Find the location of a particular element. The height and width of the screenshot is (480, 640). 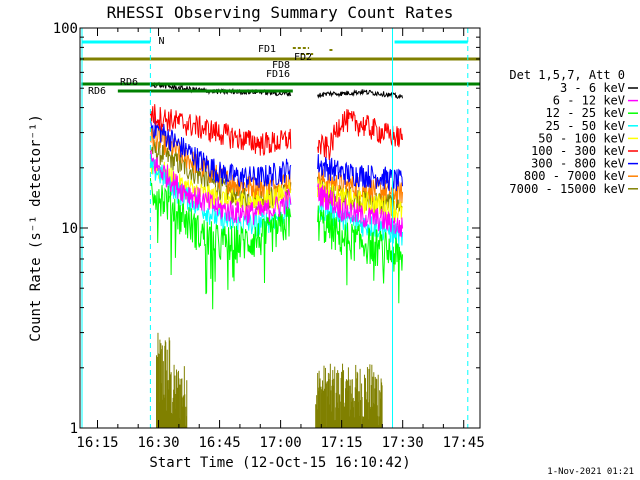

y-tick-label: 10 is located at coordinates (69, 229).